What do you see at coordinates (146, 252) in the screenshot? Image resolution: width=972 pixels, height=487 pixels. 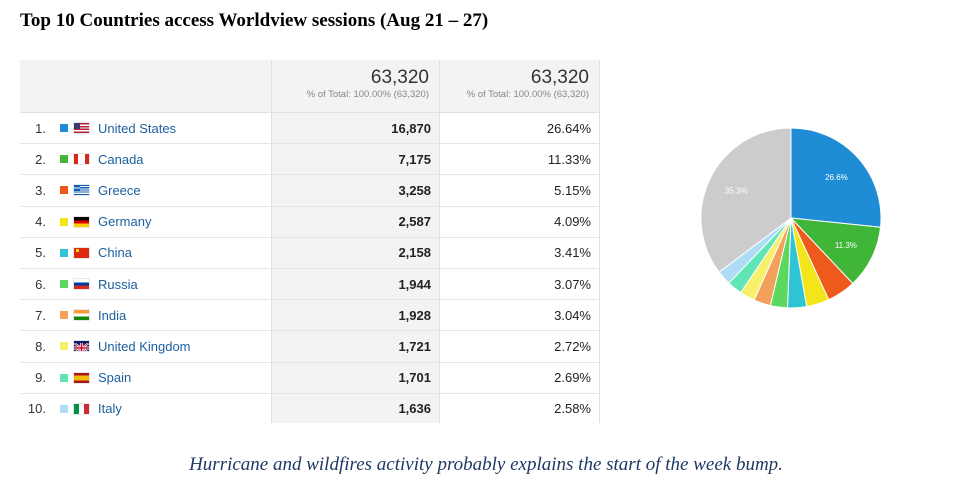 I see `country-cell: 5. China` at bounding box center [146, 252].